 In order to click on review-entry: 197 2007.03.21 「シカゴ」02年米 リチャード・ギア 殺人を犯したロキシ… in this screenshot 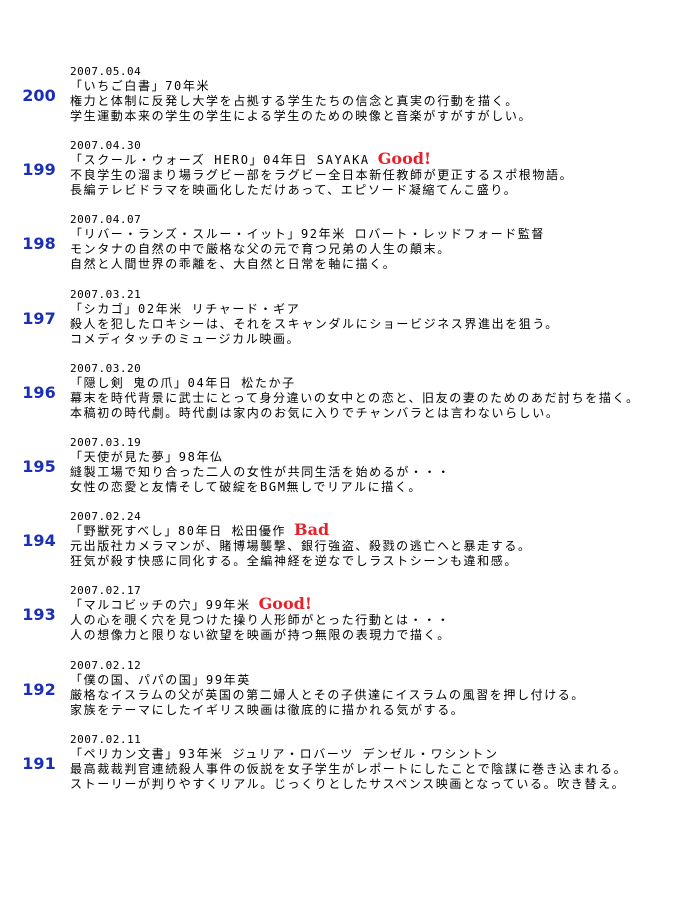, I will do `click(340, 323)`.